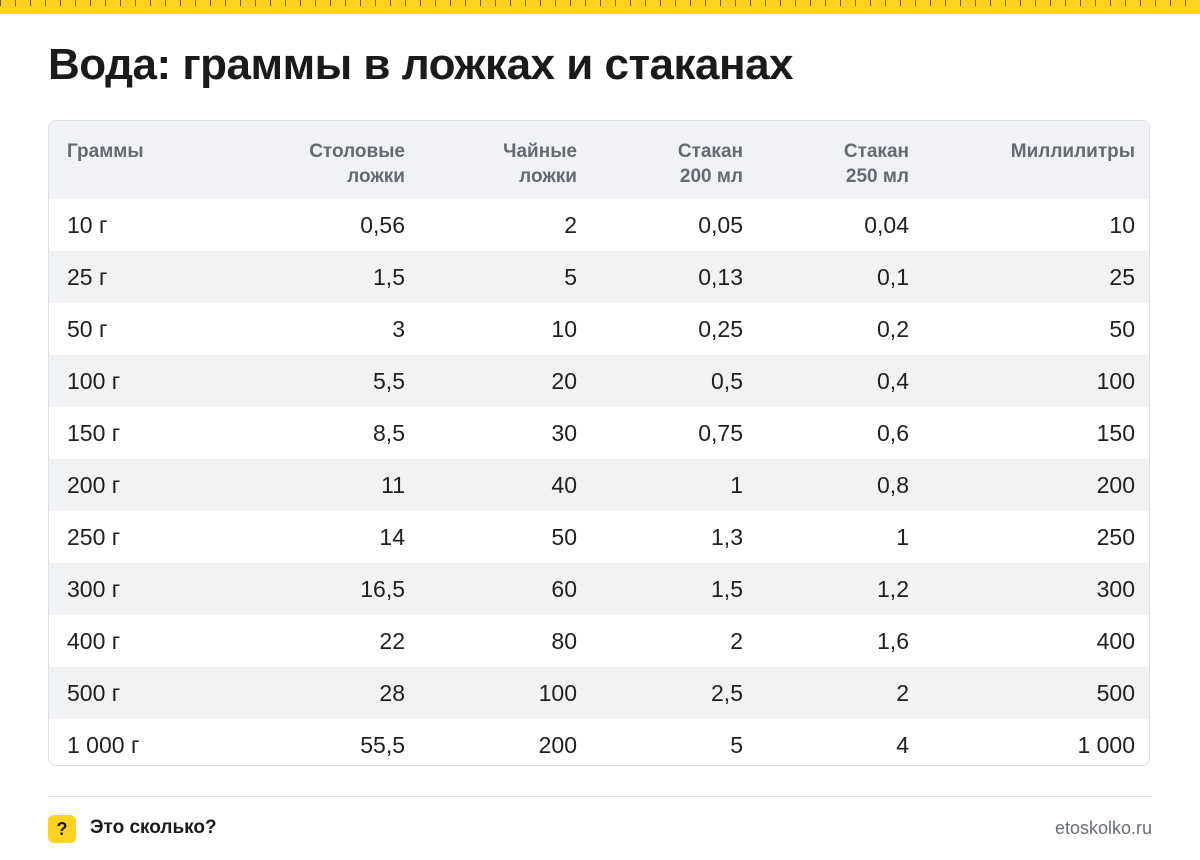  I want to click on column-header-glass-250: Стакан 250 мл, so click(876, 164).